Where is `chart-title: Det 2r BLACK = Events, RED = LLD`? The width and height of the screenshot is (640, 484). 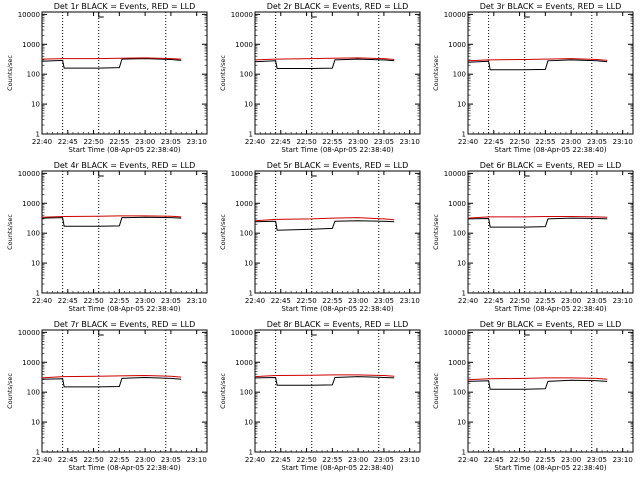
chart-title: Det 2r BLACK = Events, RED = LLD is located at coordinates (338, 6).